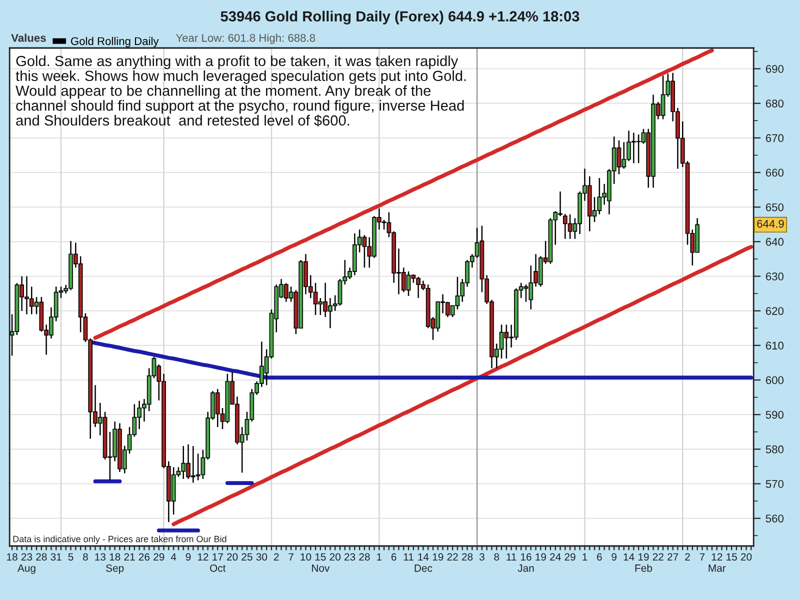 The height and width of the screenshot is (600, 800). Describe the element at coordinates (775, 414) in the screenshot. I see `y-tick-label: 590` at that location.